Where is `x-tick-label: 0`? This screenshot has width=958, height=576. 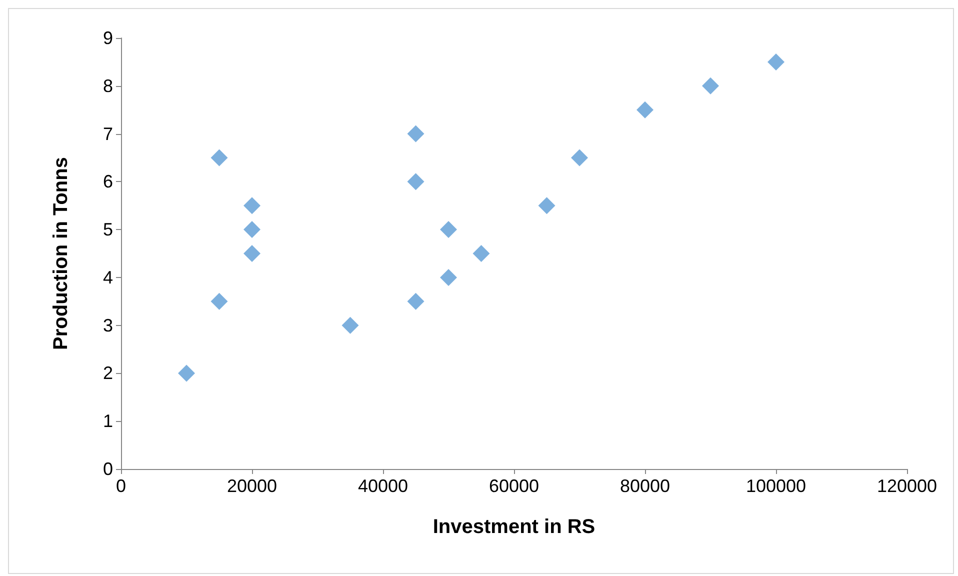 x-tick-label: 0 is located at coordinates (121, 486).